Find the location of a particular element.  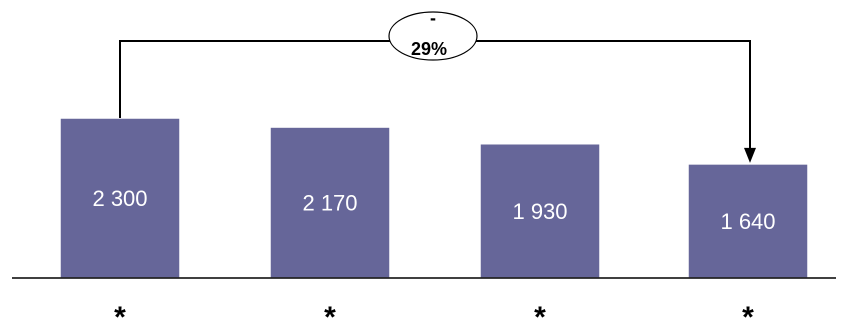

change-sign: - is located at coordinates (433, 18).